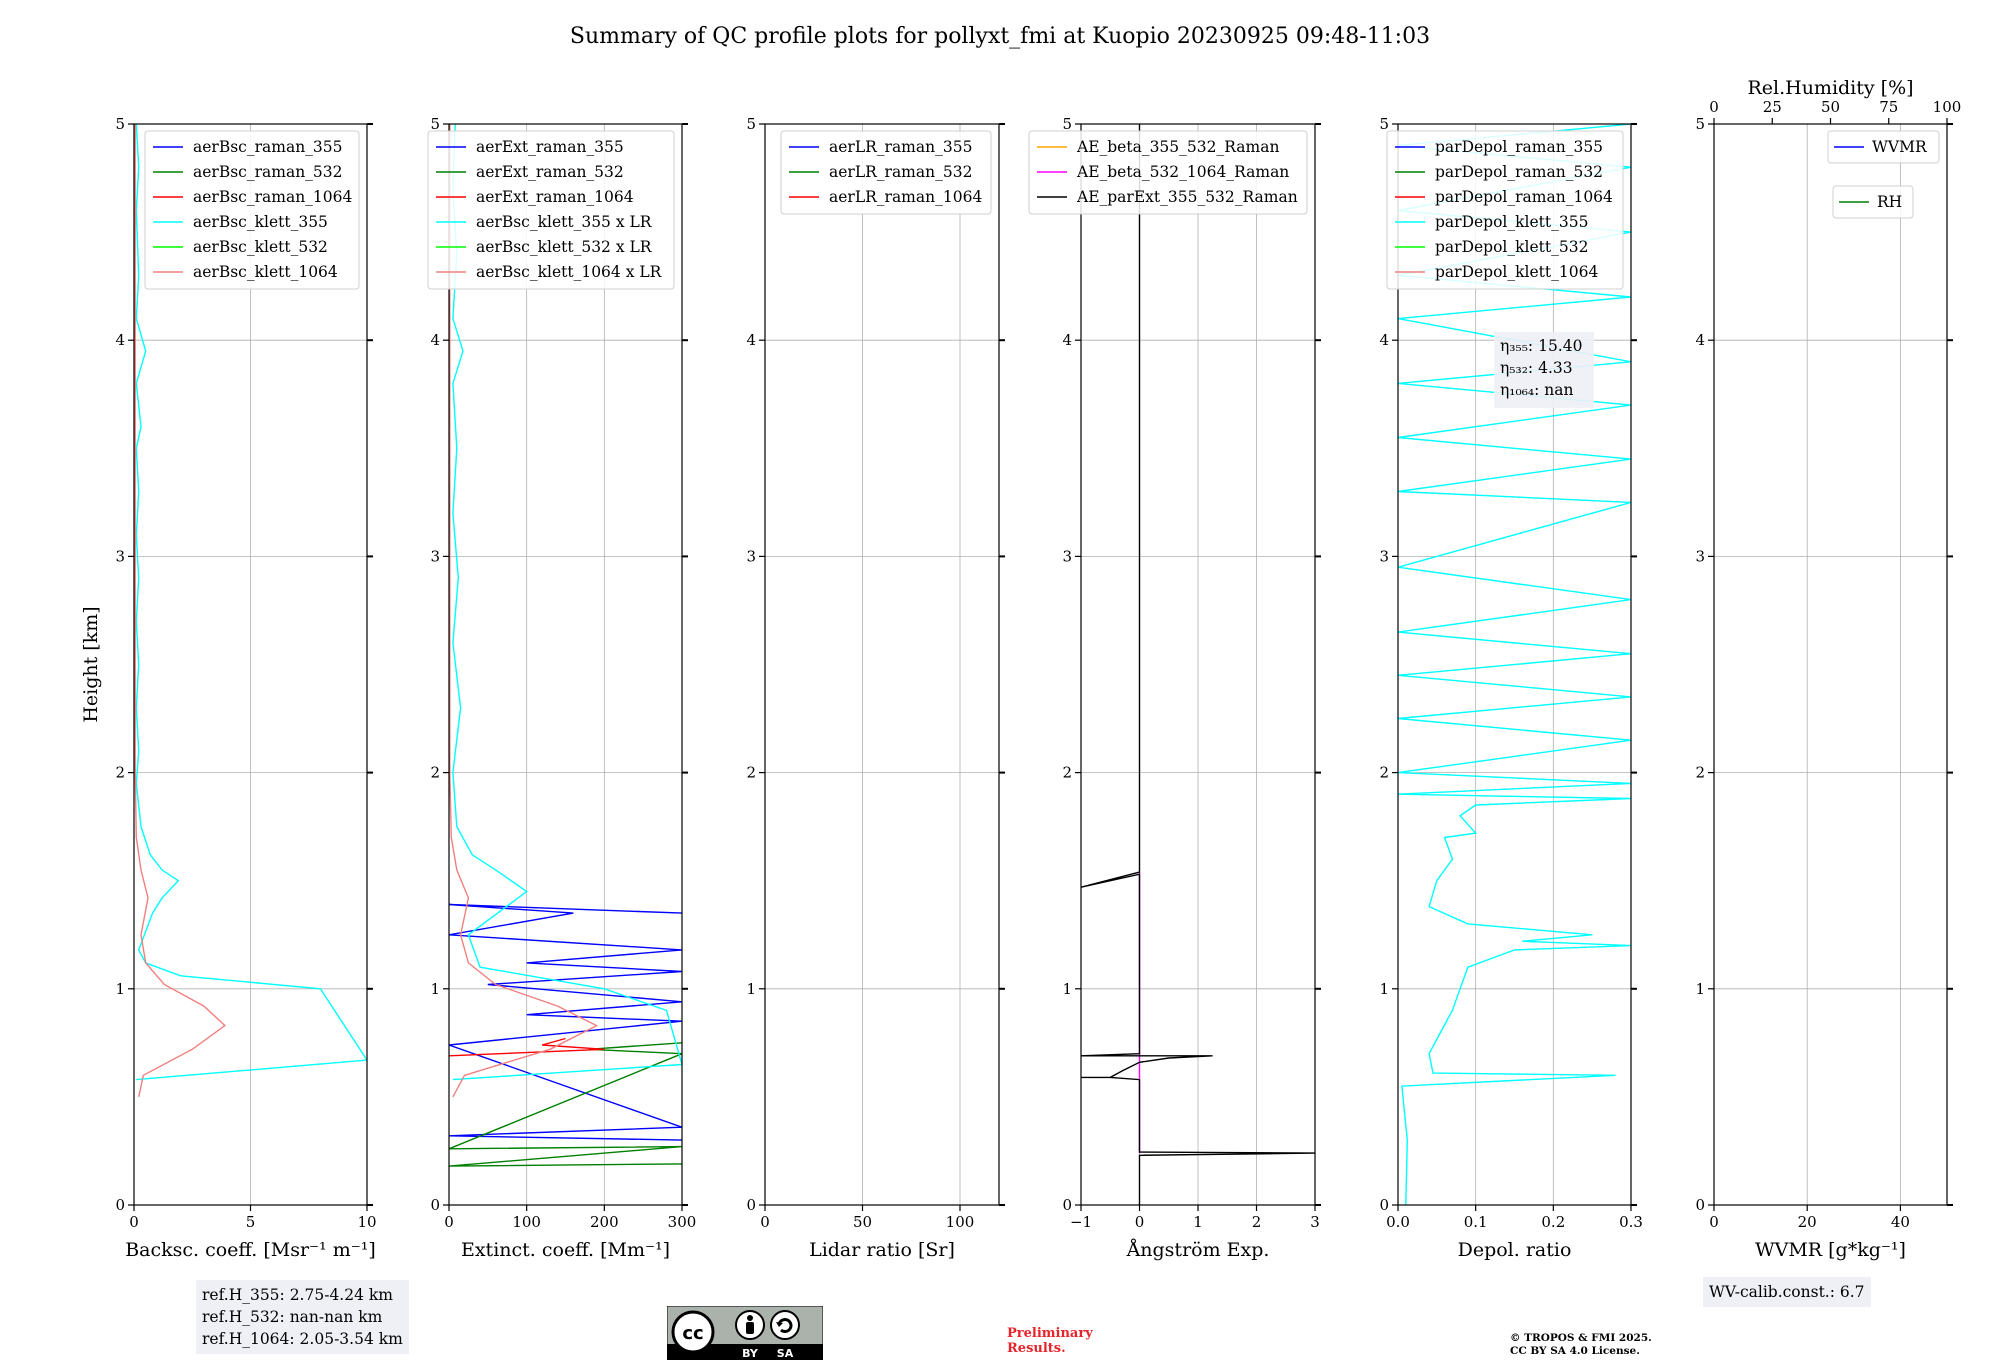  Describe the element at coordinates (1553, 1222) in the screenshot. I see `x-tick-label-depol: 0.2` at that location.